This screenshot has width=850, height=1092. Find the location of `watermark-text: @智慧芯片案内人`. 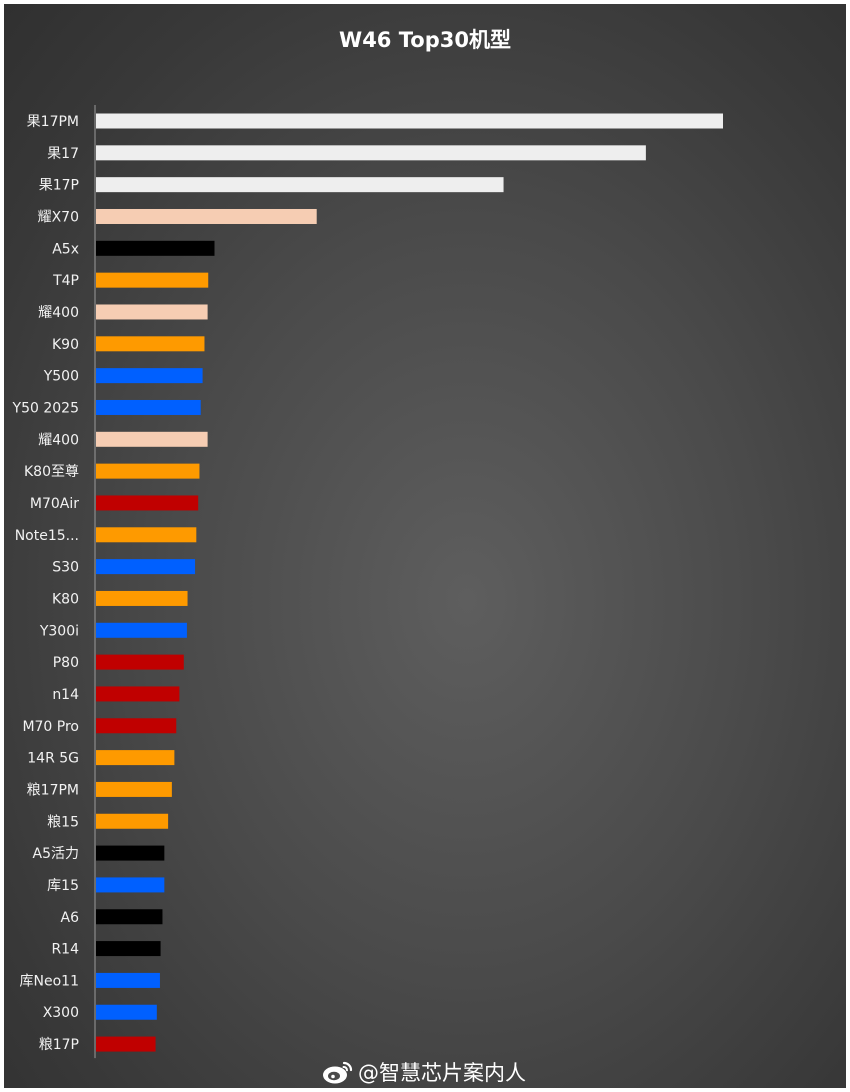

watermark-text: @智慧芯片案内人 is located at coordinates (442, 1073).